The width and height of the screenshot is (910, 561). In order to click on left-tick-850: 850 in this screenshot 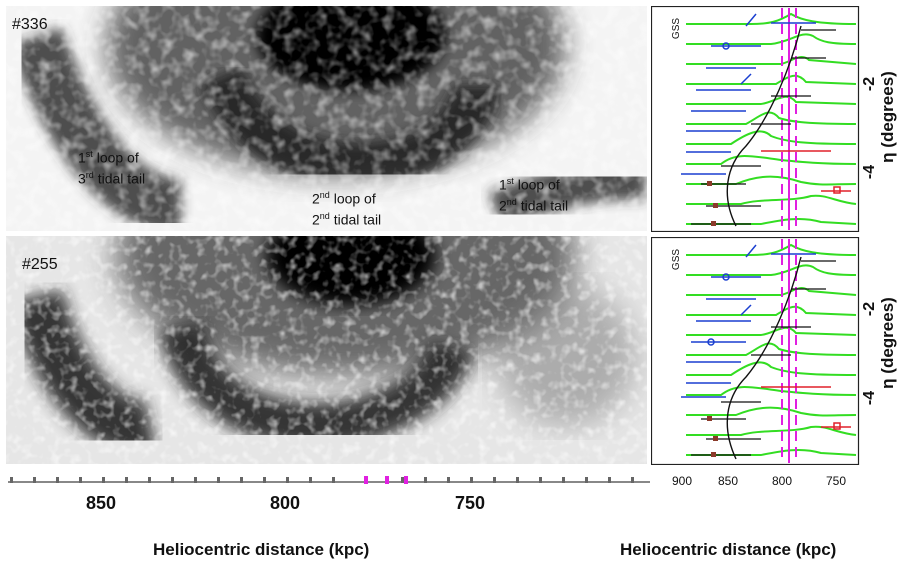, I will do `click(101, 503)`.